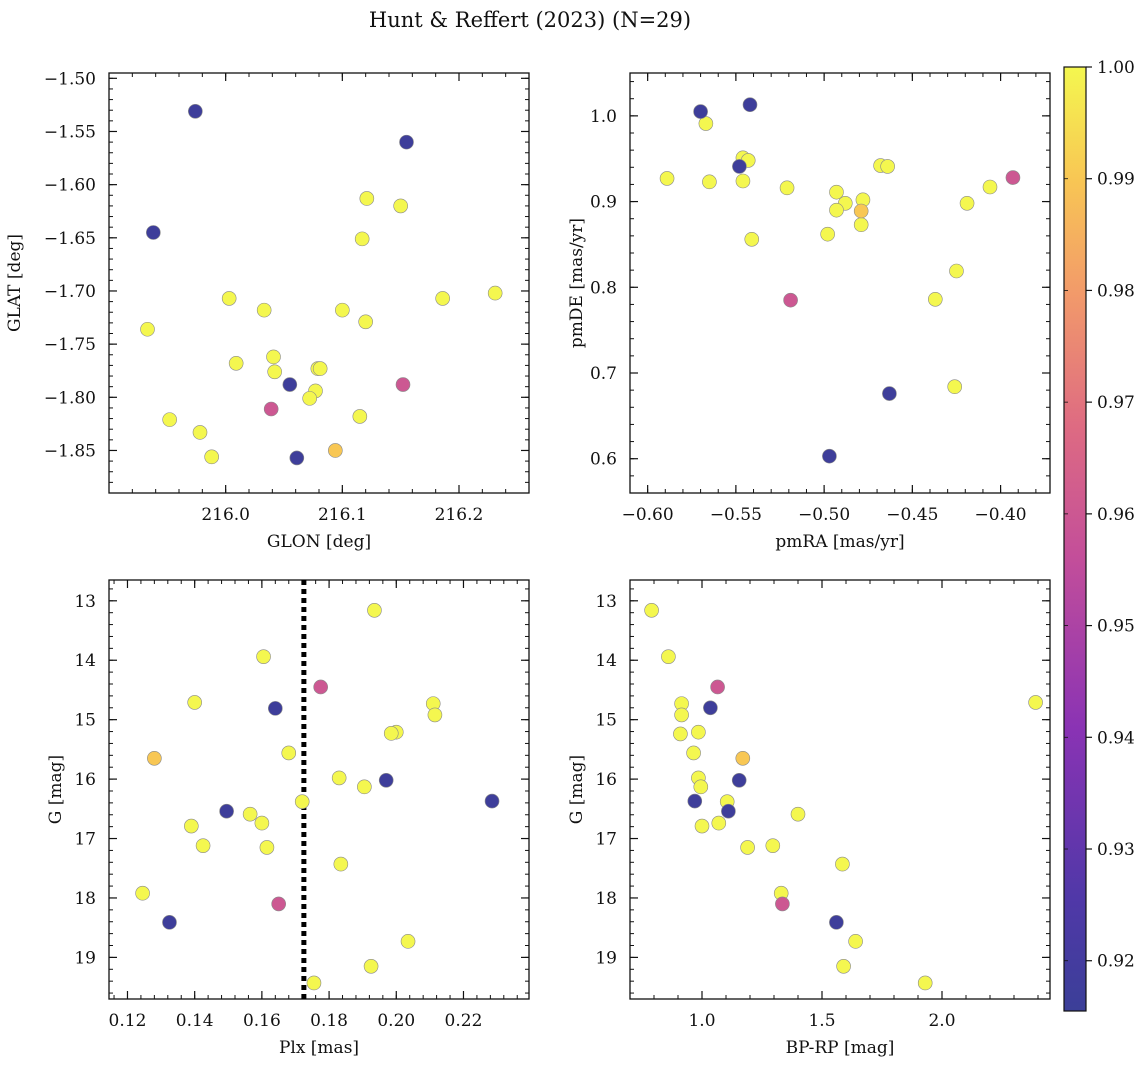 This screenshot has width=1148, height=1067. What do you see at coordinates (70, 239) in the screenshot?
I see `y-tick-label: −1.65` at bounding box center [70, 239].